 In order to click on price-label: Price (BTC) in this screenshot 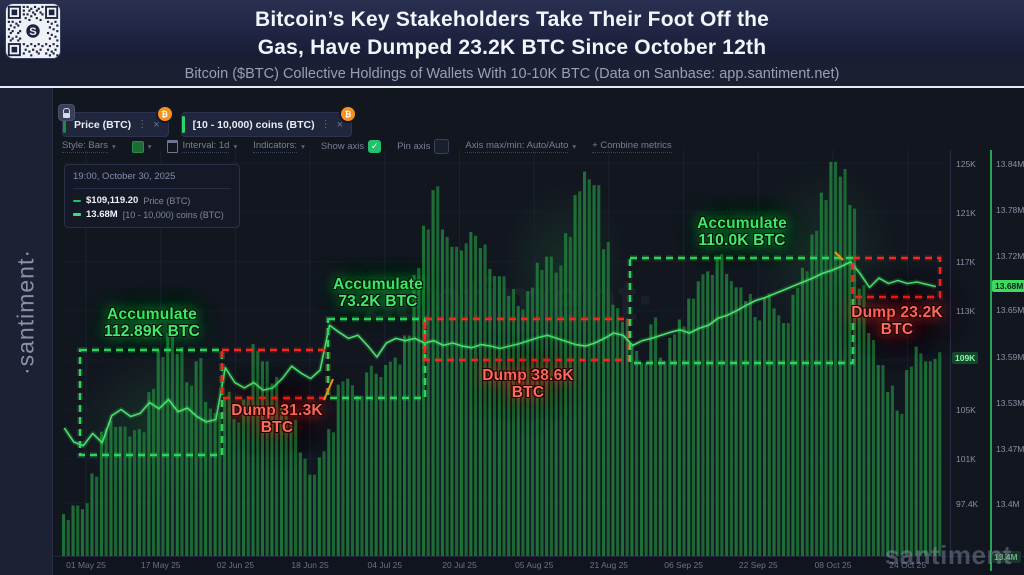, I will do `click(167, 200)`.